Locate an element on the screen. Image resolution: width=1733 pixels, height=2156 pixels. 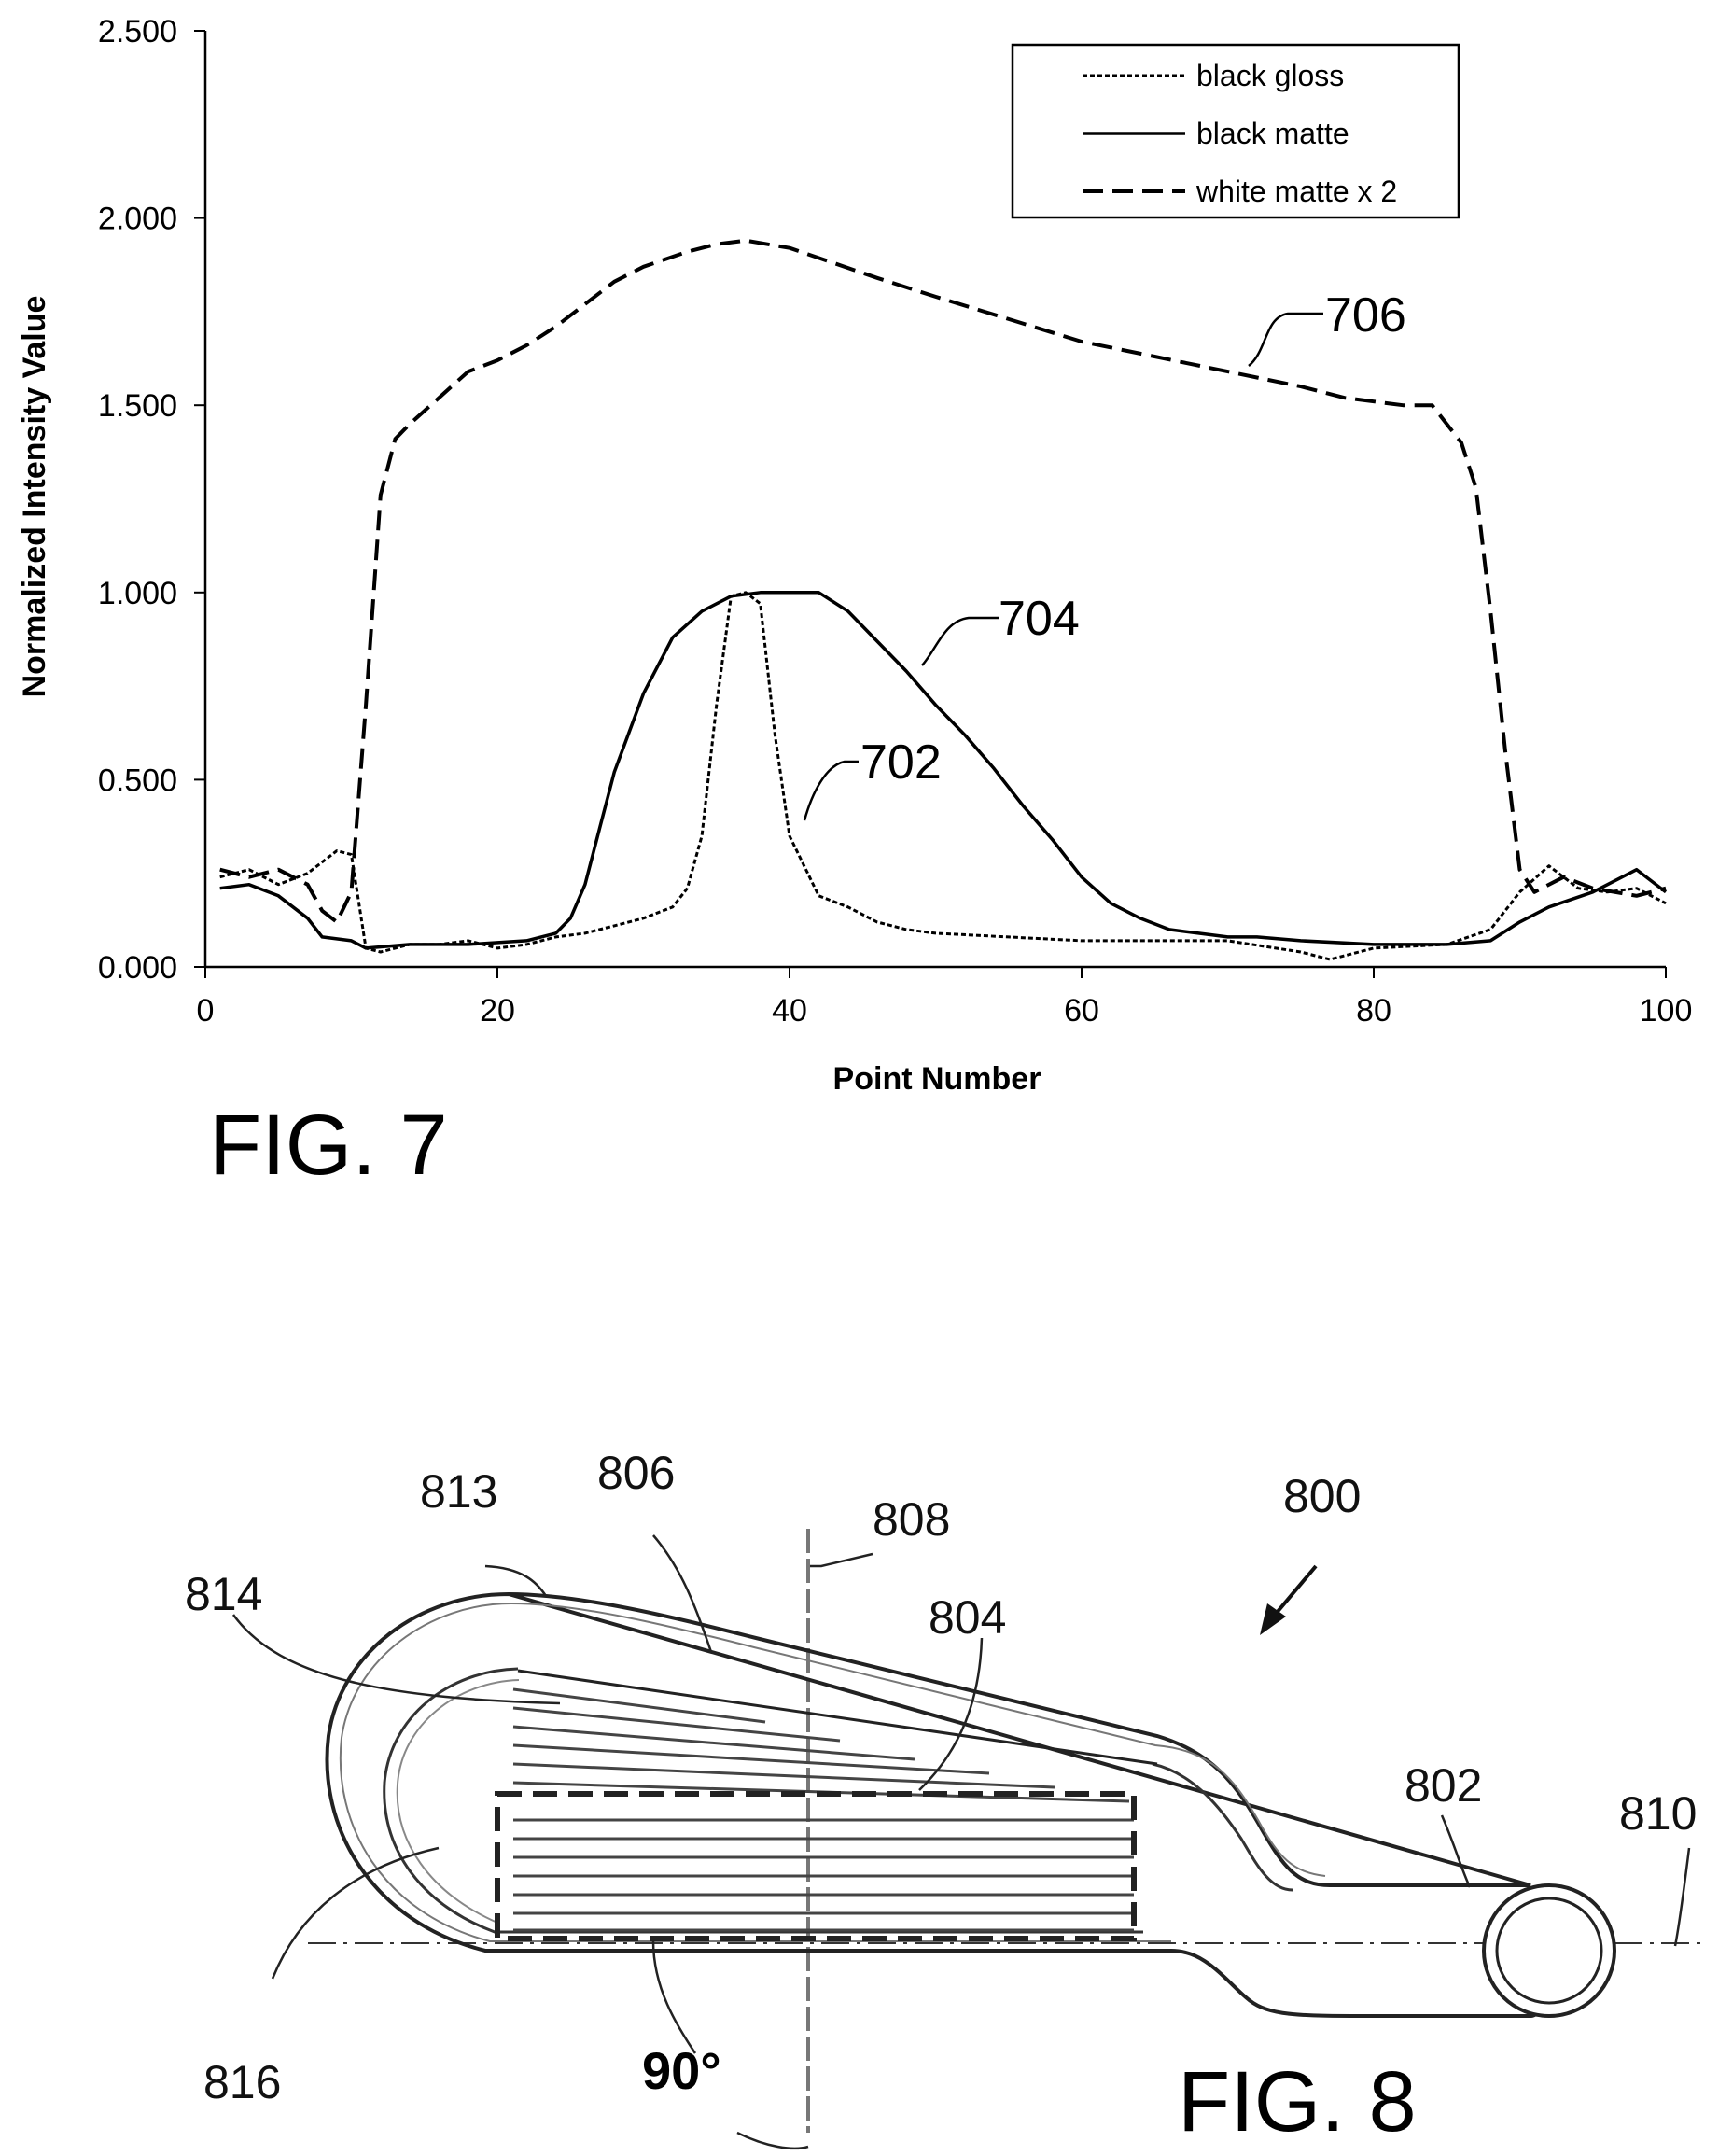
legend-box is located at coordinates (1235, 131).